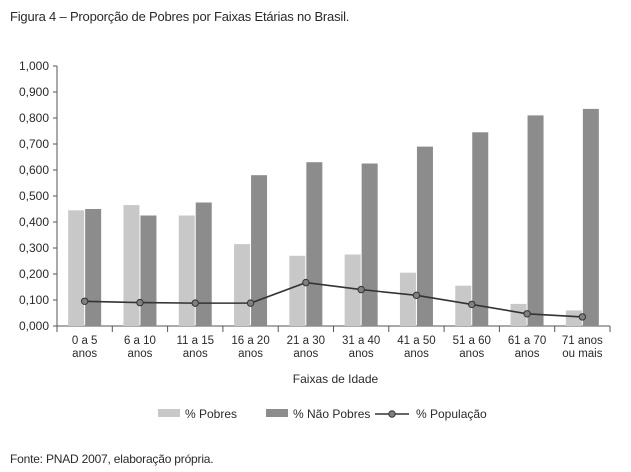  What do you see at coordinates (582, 354) in the screenshot?
I see `x-tick-label: ou mais` at bounding box center [582, 354].